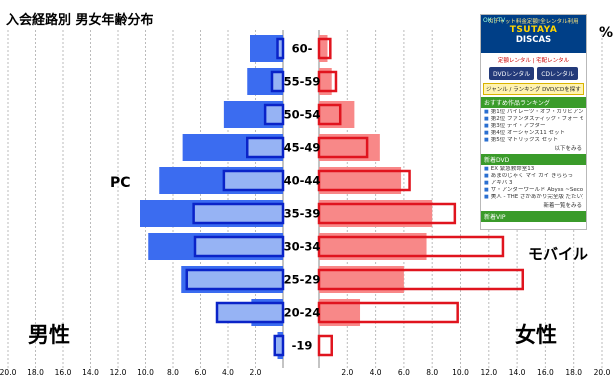 This screenshot has width=616, height=376. What do you see at coordinates (494, 20) in the screenshot?
I see `ad-icons: OK | TV` at bounding box center [494, 20].